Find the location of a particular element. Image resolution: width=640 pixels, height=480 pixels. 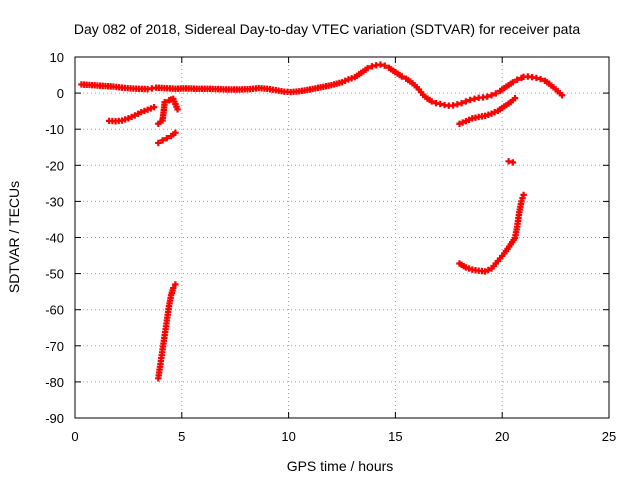

x-tick-label: 25 is located at coordinates (609, 436).